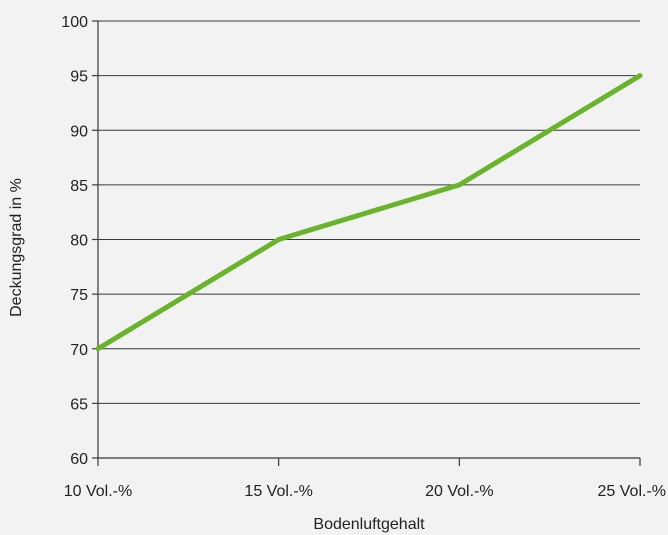 The width and height of the screenshot is (668, 535). I want to click on x-tick-label: 25 Vol.-%, so click(632, 491).